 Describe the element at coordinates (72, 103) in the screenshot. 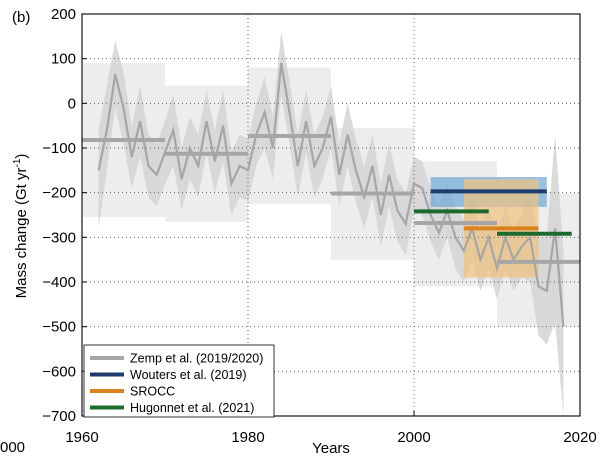

I see `y-tick-label-0: 0` at that location.